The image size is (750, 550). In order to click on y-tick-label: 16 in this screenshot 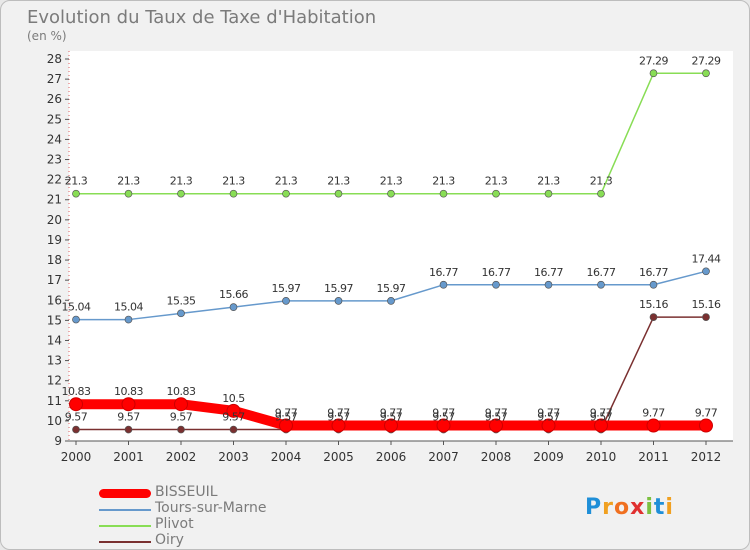, I will do `click(54, 300)`.